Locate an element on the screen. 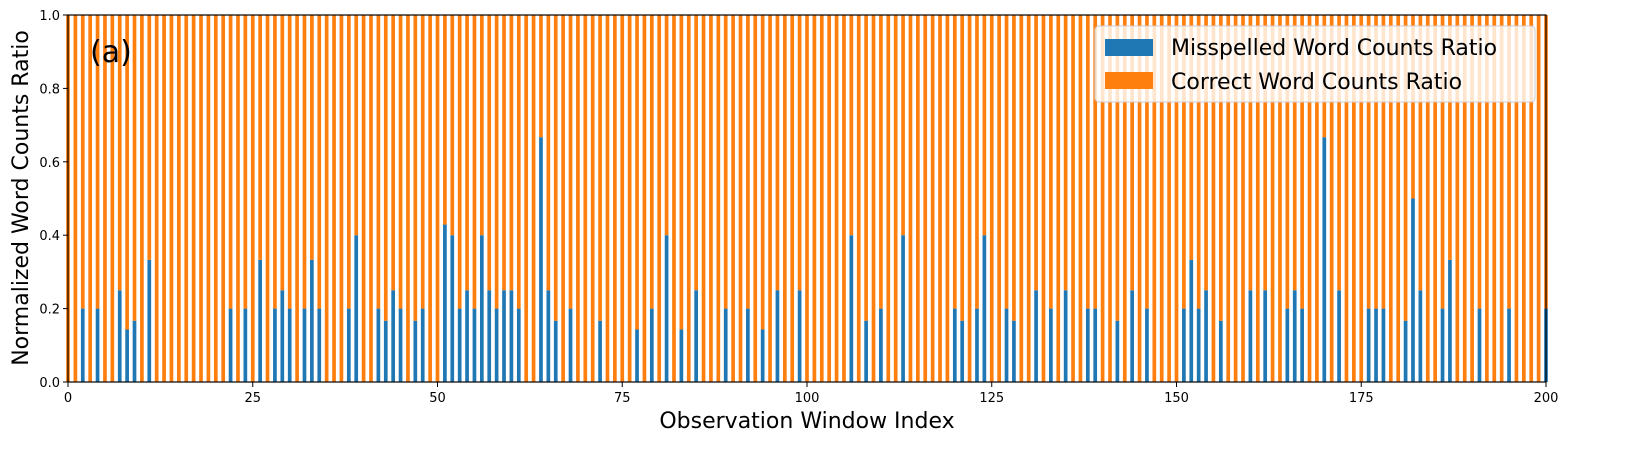  legend-box is located at coordinates (1315, 64).